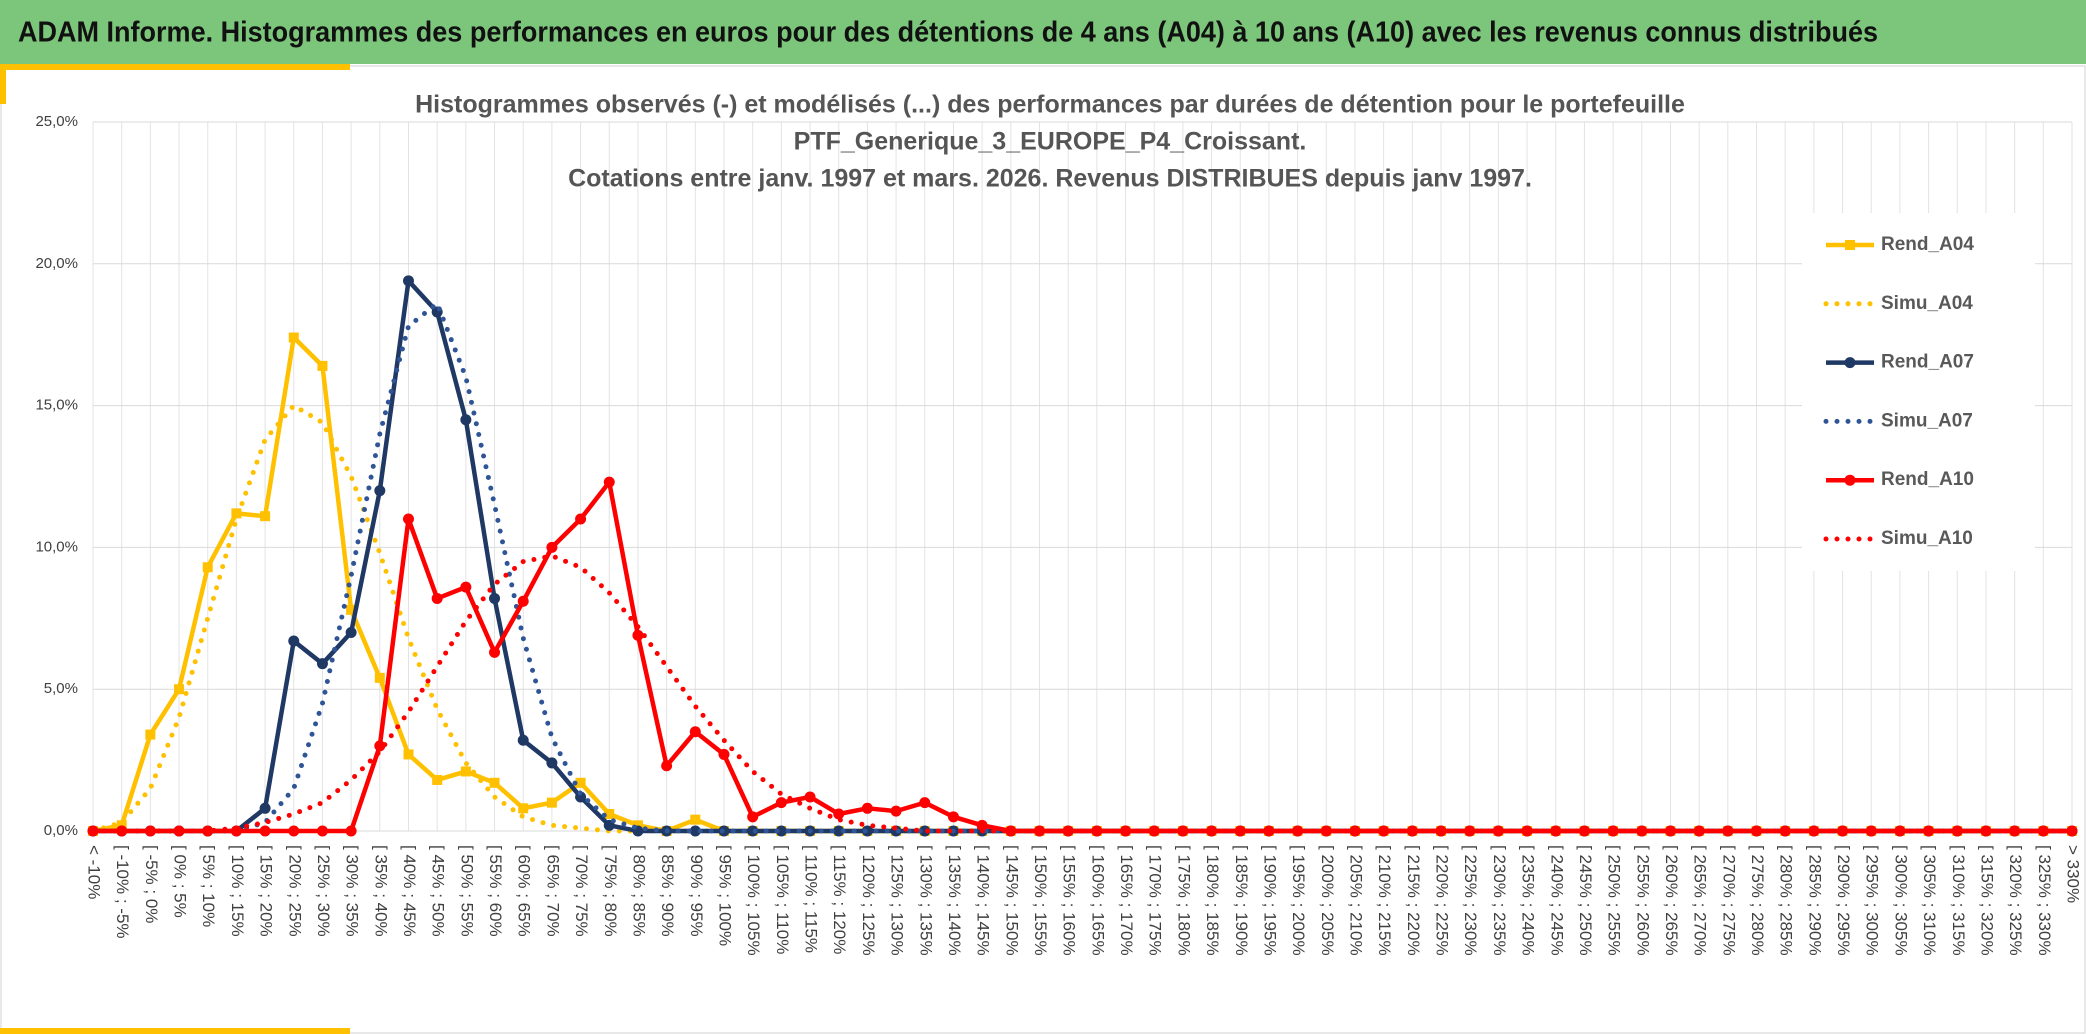 This screenshot has height=1034, width=2086. What do you see at coordinates (1986, 900) in the screenshot?
I see `x-tick-label: [ 315% ; 320%` at bounding box center [1986, 900].